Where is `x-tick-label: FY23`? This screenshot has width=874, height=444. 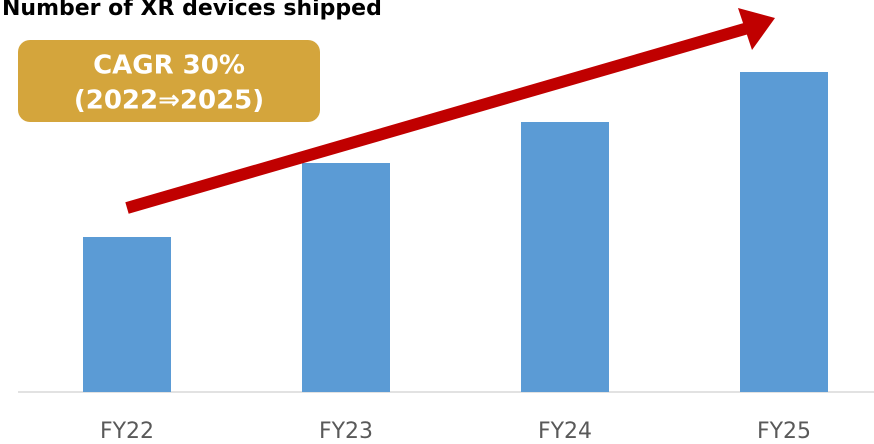 x-tick-label: FY23 is located at coordinates (346, 431).